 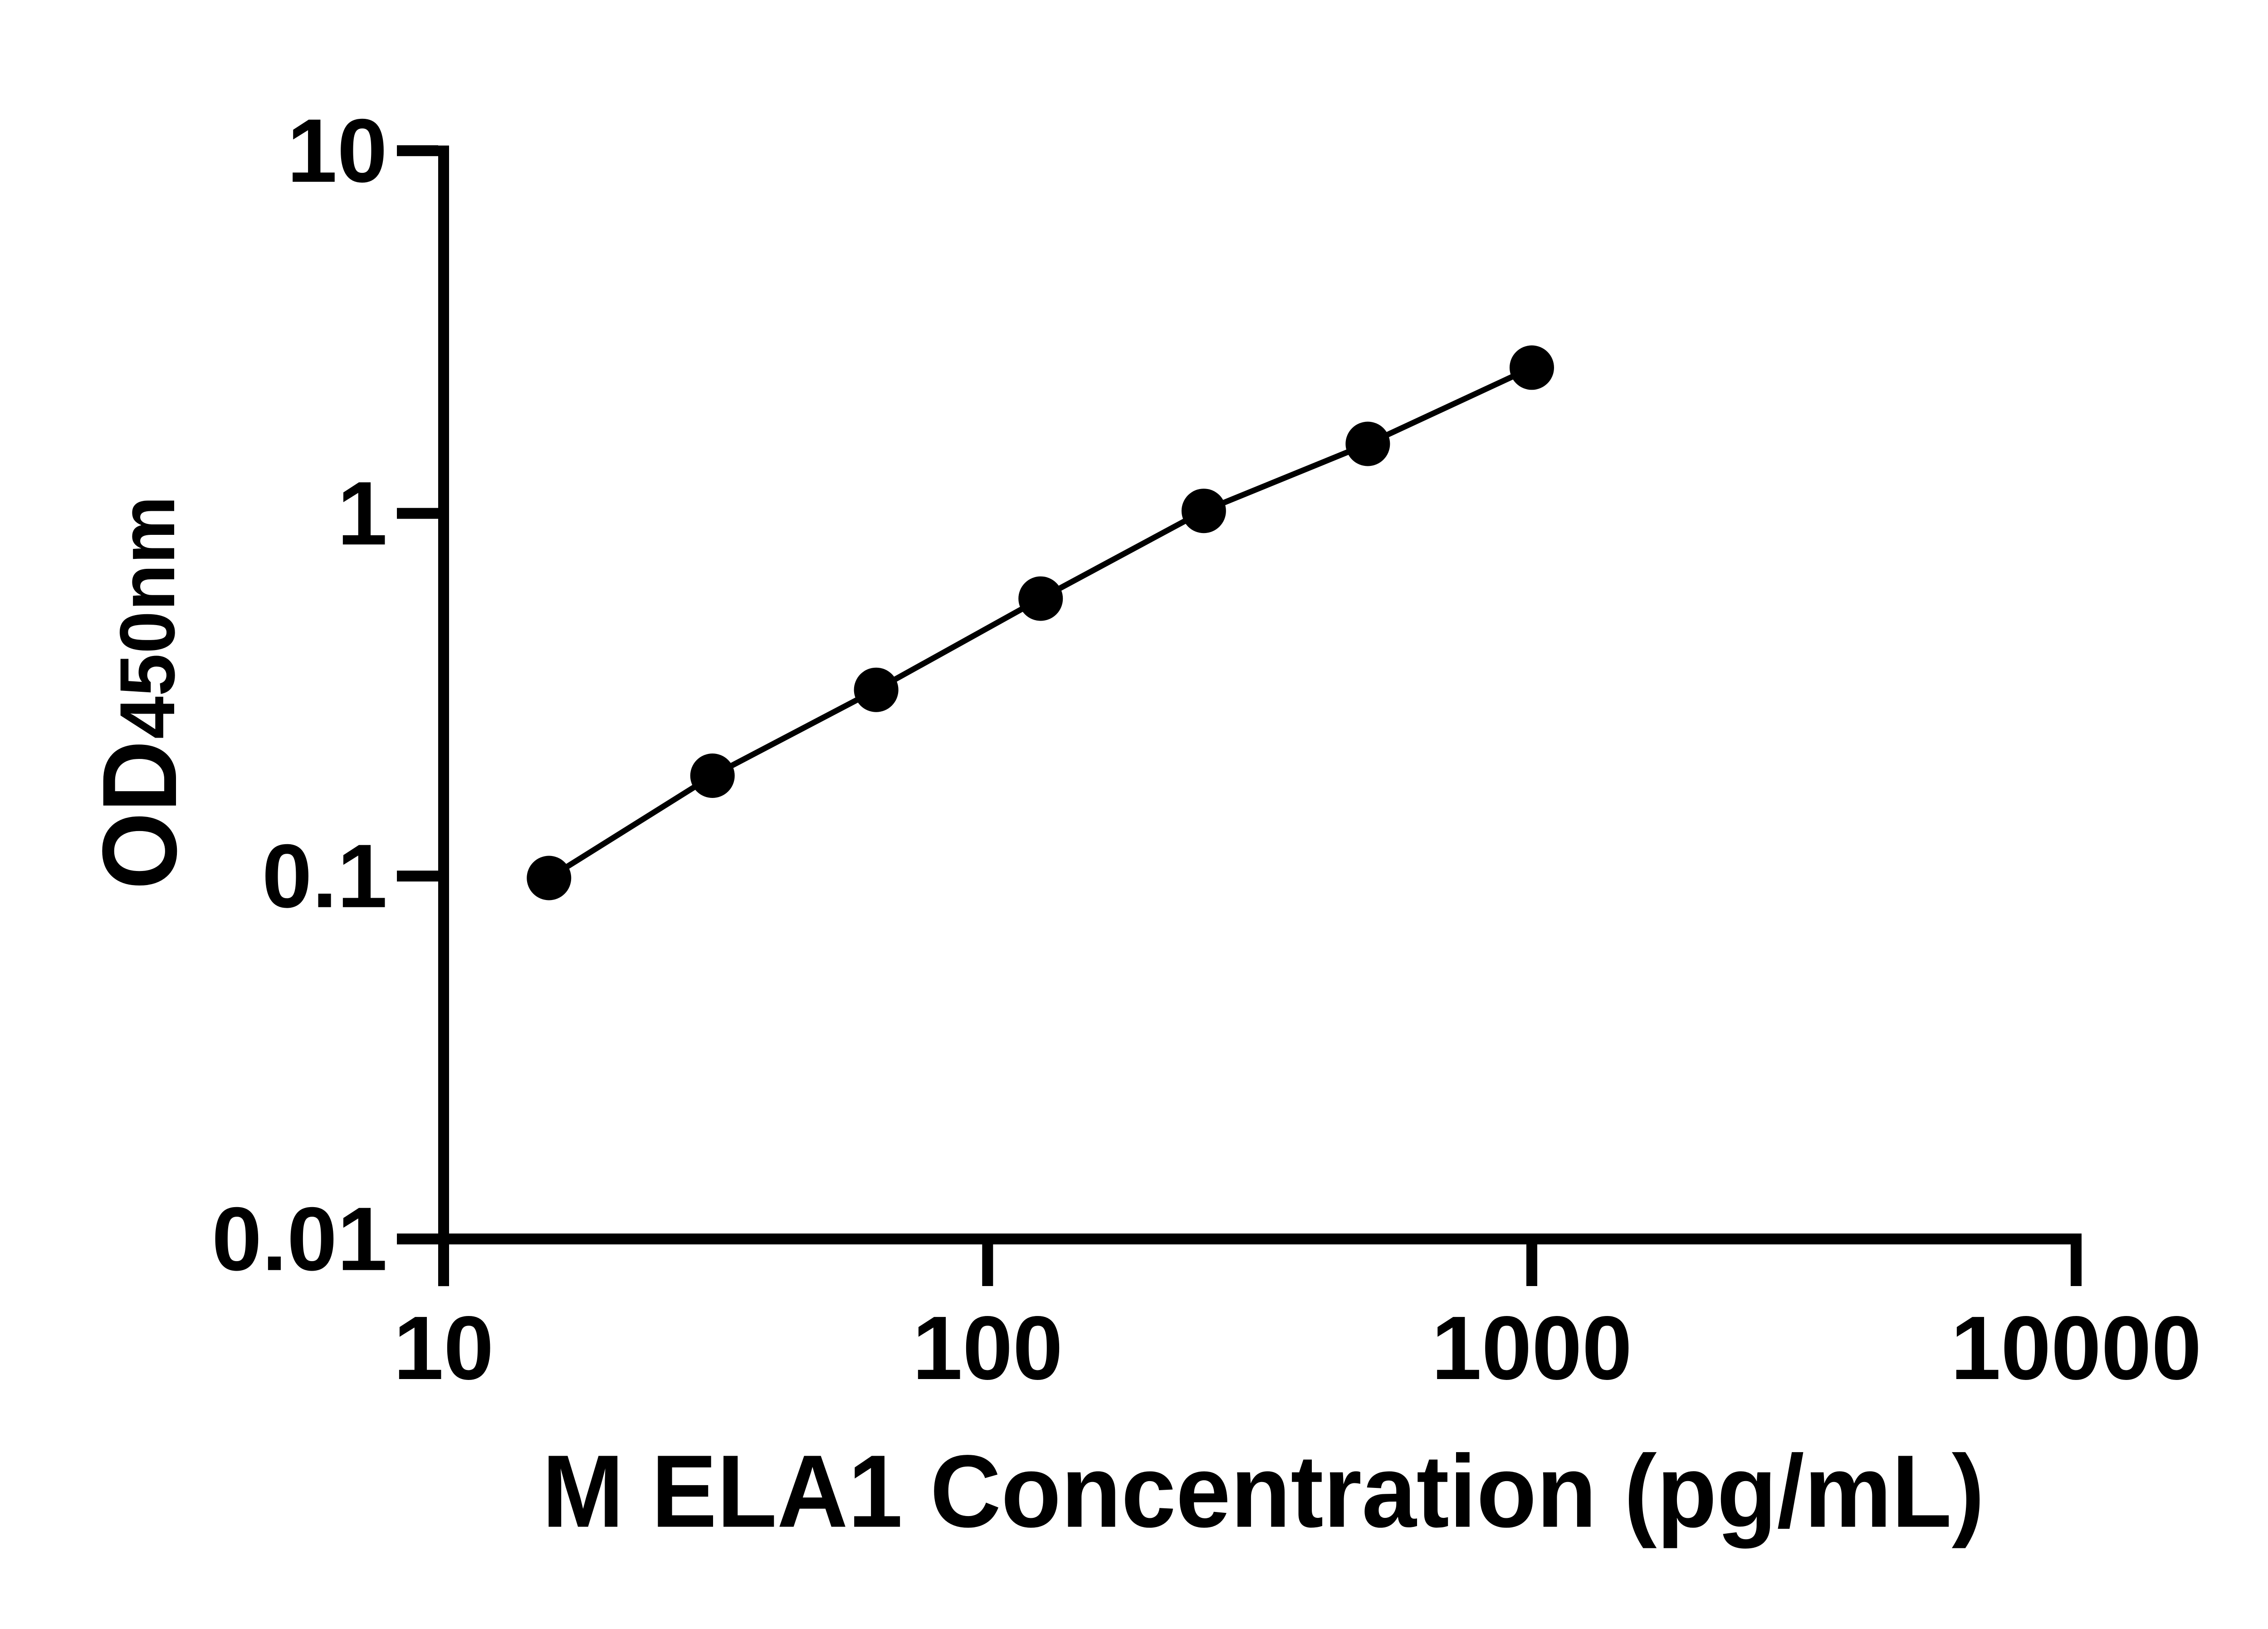 What do you see at coordinates (1532, 1348) in the screenshot?
I see `svg-text: 1000` at bounding box center [1532, 1348].